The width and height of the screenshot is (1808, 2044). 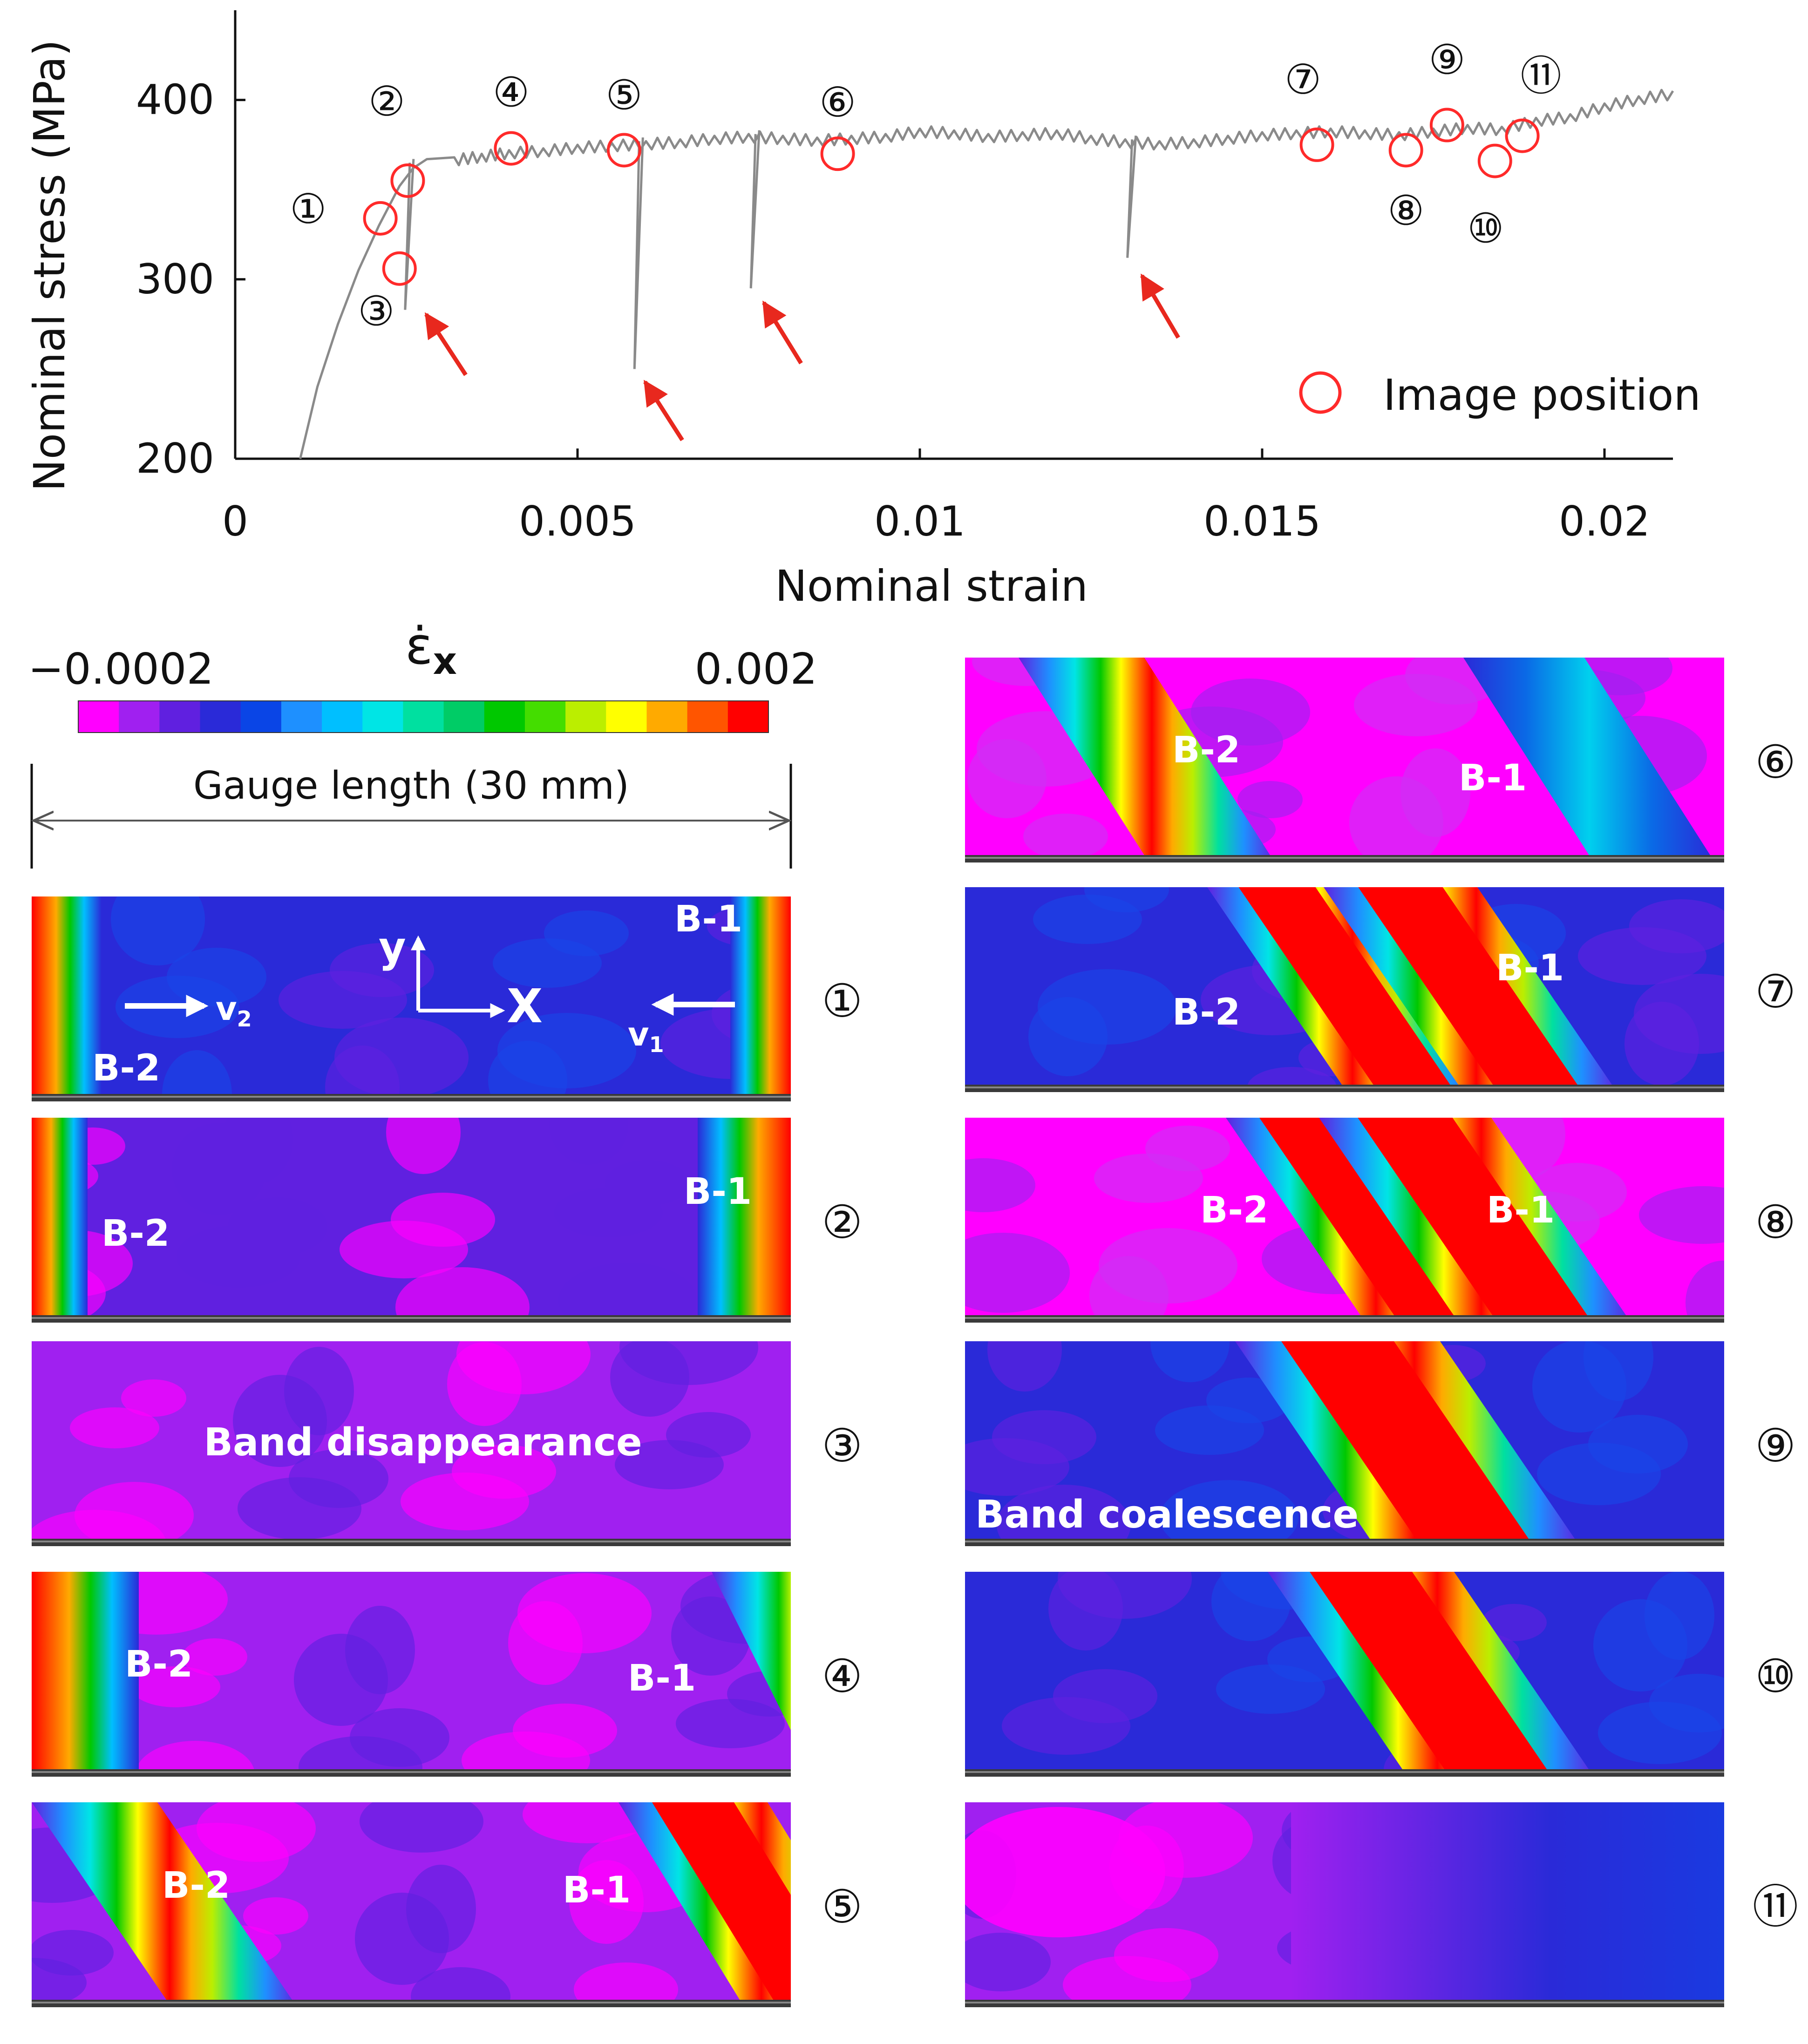 What do you see at coordinates (926, 185) in the screenshot?
I see `image-position-markers: ① ② ③ ④ ⑤ ⑥ ⑦ ⑧ ⑨ ⑩ ⑪` at bounding box center [926, 185].